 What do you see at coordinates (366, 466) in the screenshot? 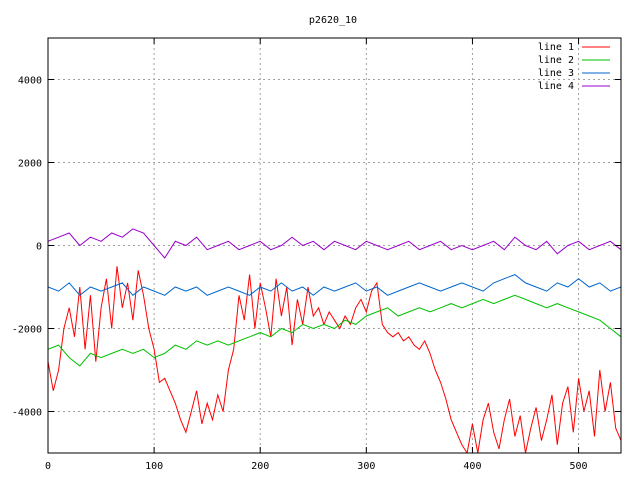
I see `x-tick-label: 300` at bounding box center [366, 466].